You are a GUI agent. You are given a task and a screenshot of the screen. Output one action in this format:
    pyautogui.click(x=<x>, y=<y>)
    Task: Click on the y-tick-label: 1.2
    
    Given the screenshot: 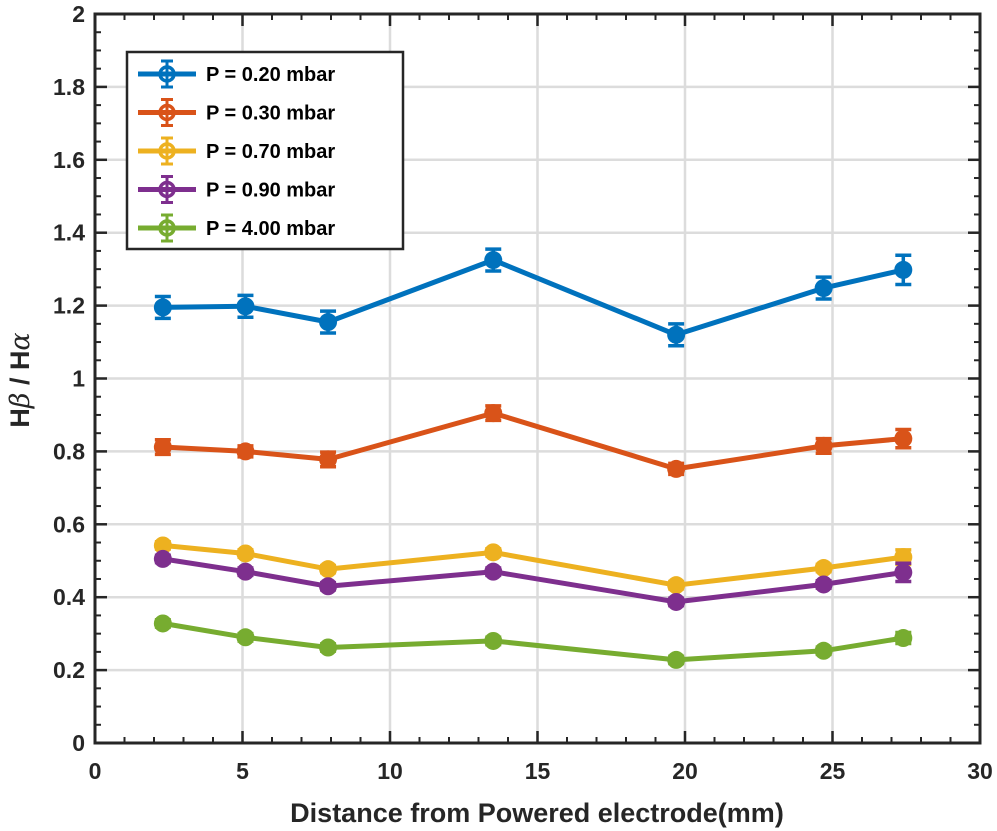 What is the action you would take?
    pyautogui.click(x=69, y=306)
    